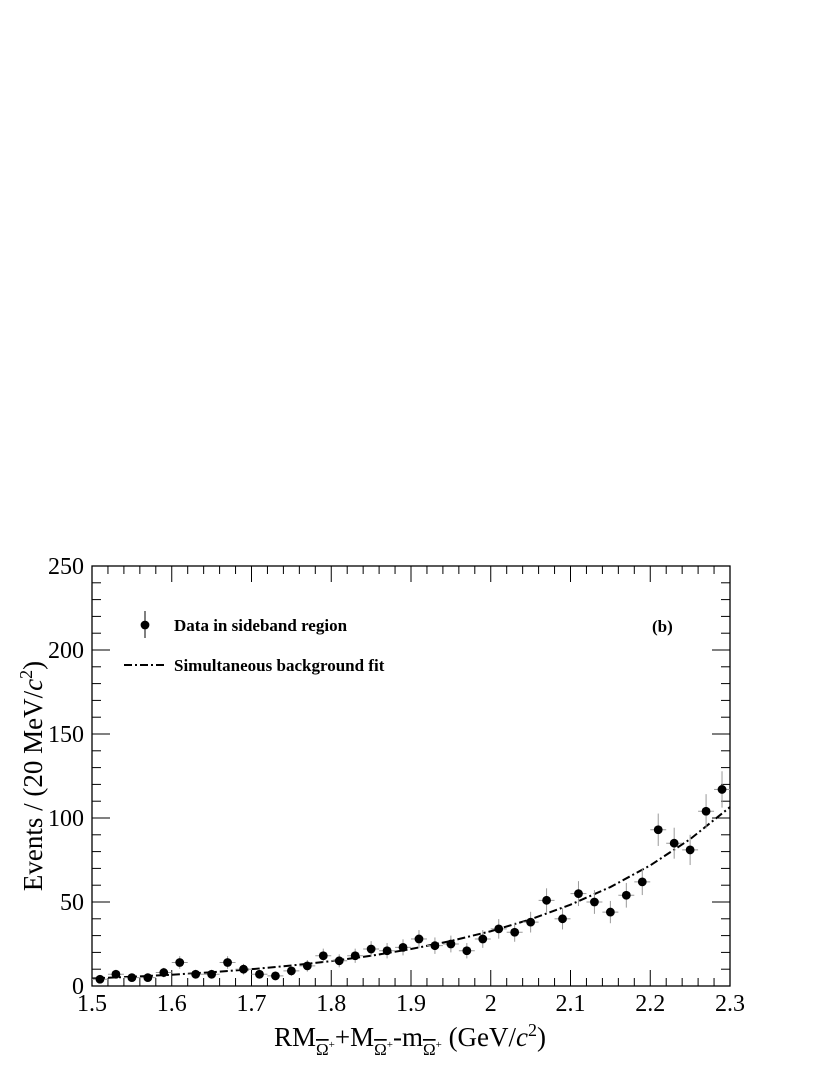 Image resolution: width=830 pixels, height=1075 pixels. I want to click on x-tick-label: 1.9, so click(411, 1004).